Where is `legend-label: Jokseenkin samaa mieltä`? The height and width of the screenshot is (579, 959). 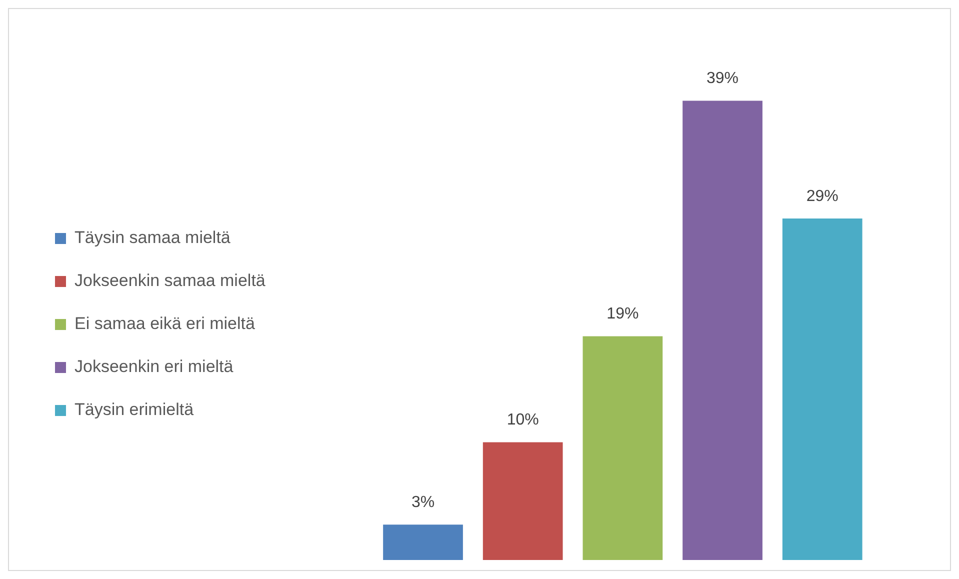
legend-label: Jokseenkin samaa mieltä is located at coordinates (170, 280).